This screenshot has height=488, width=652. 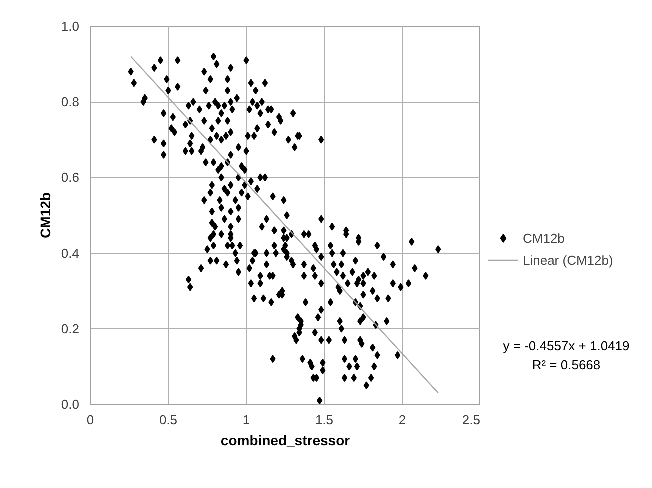 I want to click on y-tick-label: 1.0, so click(x=70, y=26).